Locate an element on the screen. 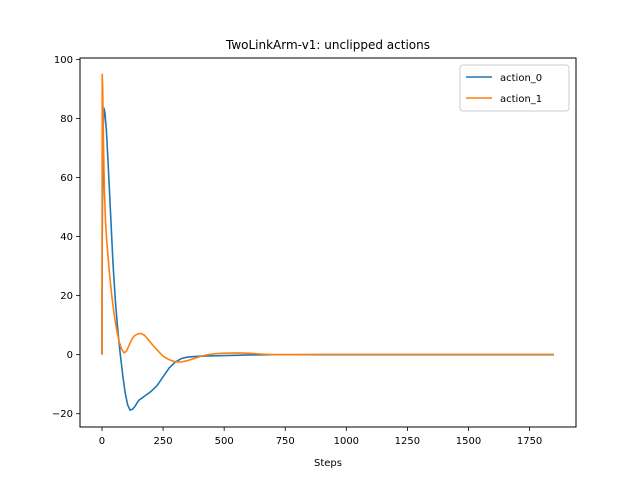 The width and height of the screenshot is (640, 480). y-tick-label: −20 is located at coordinates (62, 414).